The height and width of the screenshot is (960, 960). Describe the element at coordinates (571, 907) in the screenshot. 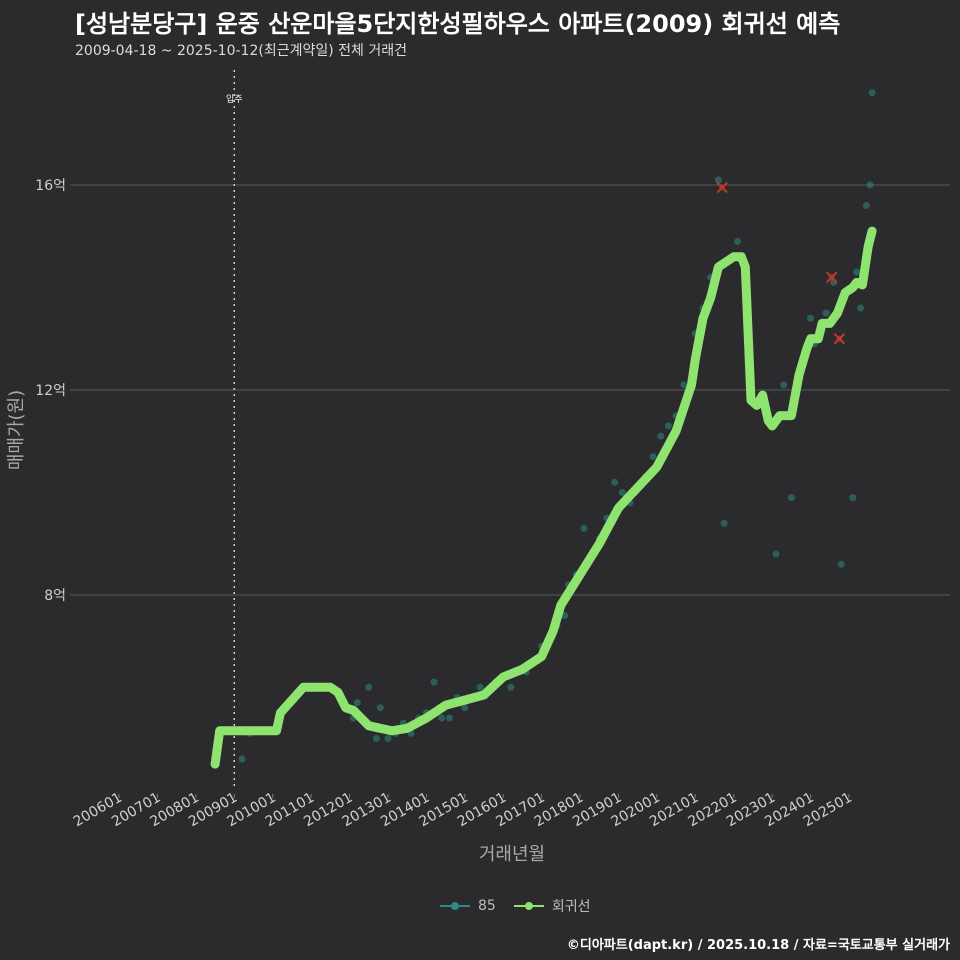

I see `legend-label-regression: 회귀선` at that location.